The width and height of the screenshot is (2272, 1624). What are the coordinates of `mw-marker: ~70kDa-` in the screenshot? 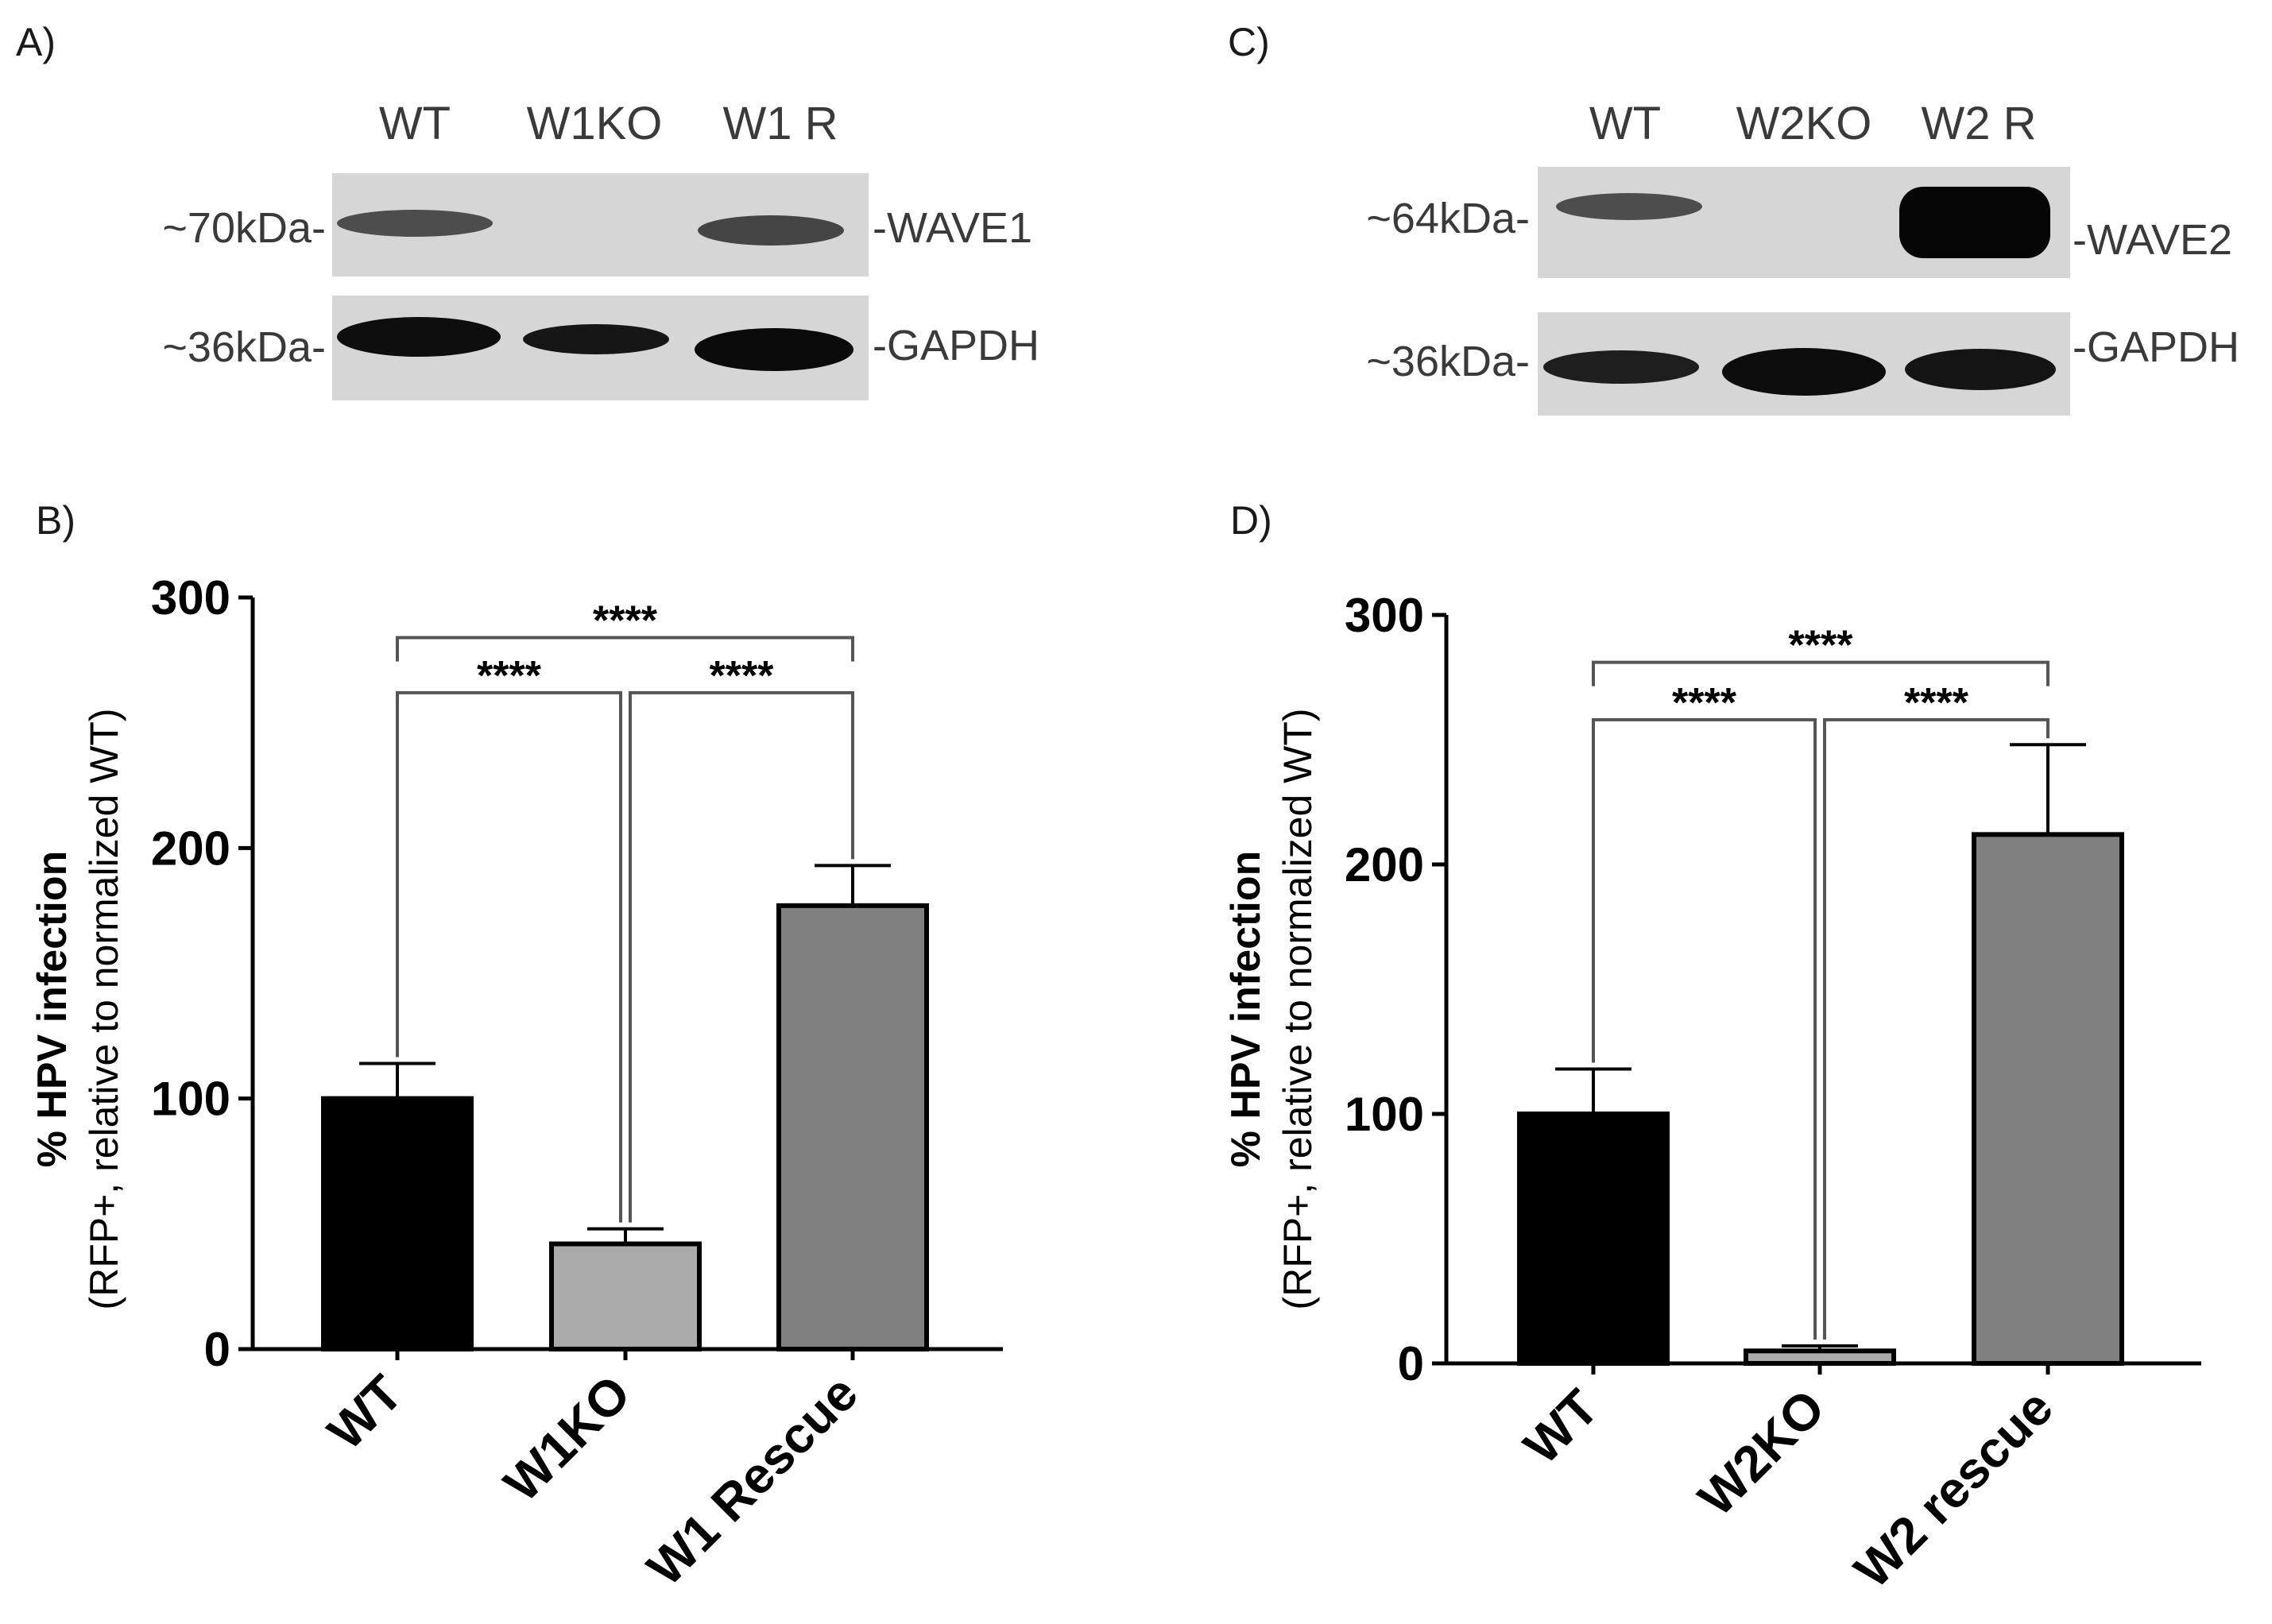 It's located at (244, 228).